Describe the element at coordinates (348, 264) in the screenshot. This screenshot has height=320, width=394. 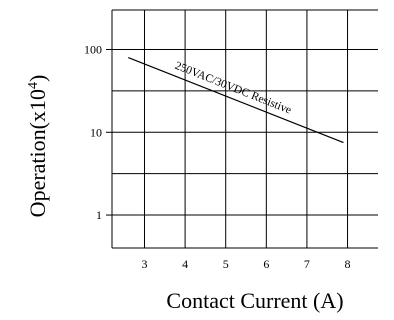
I see `x-tick-label: 8` at that location.